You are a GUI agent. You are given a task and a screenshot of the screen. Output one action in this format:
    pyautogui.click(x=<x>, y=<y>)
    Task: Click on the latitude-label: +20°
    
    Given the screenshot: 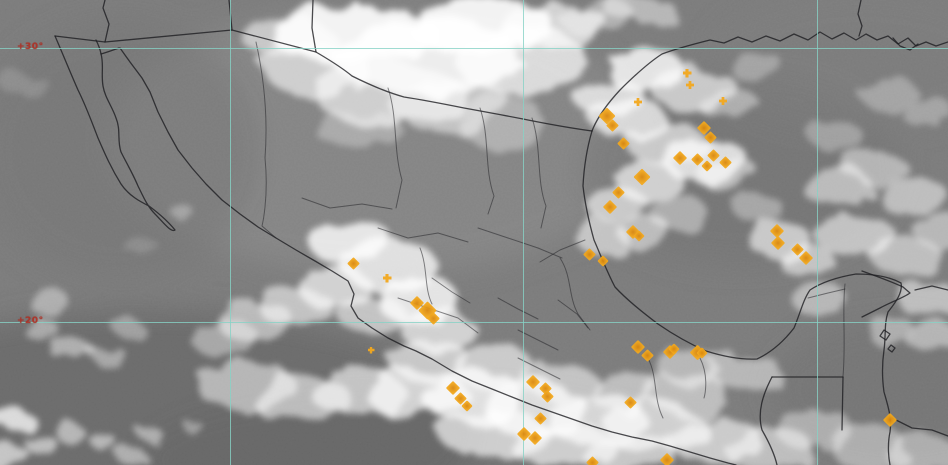 What is the action you would take?
    pyautogui.click(x=30, y=321)
    